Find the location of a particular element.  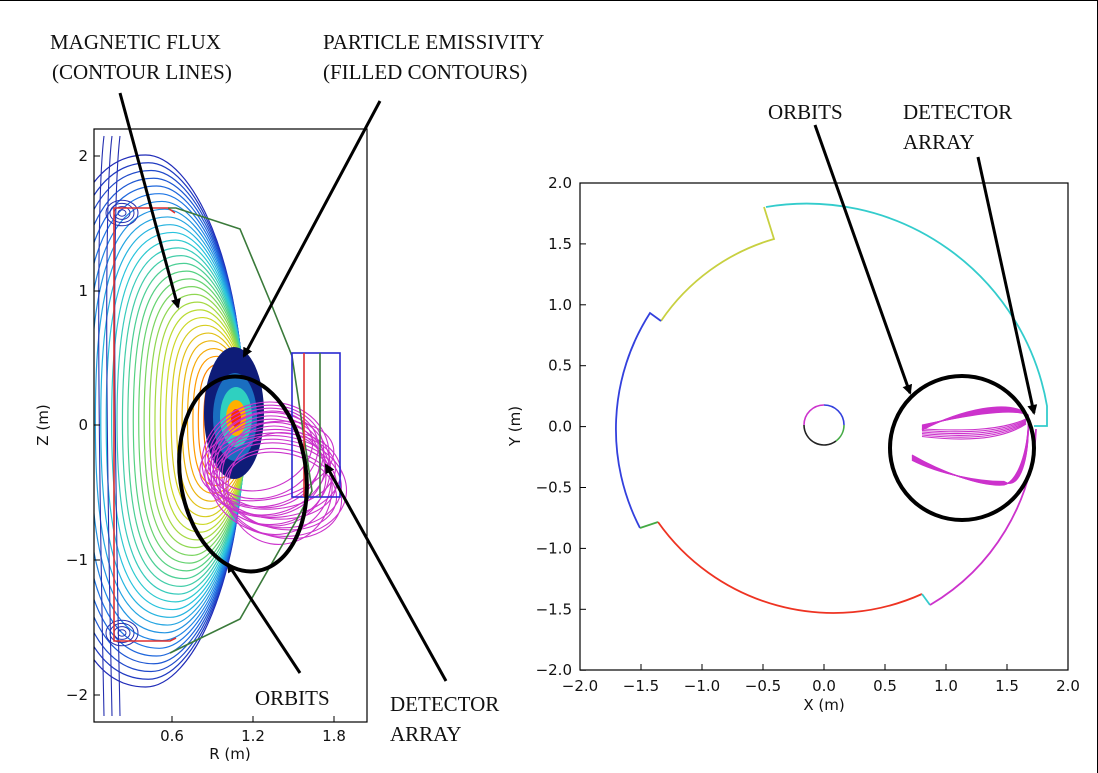

label-detector-right: DETECTOR ARRAY is located at coordinates (957, 127).